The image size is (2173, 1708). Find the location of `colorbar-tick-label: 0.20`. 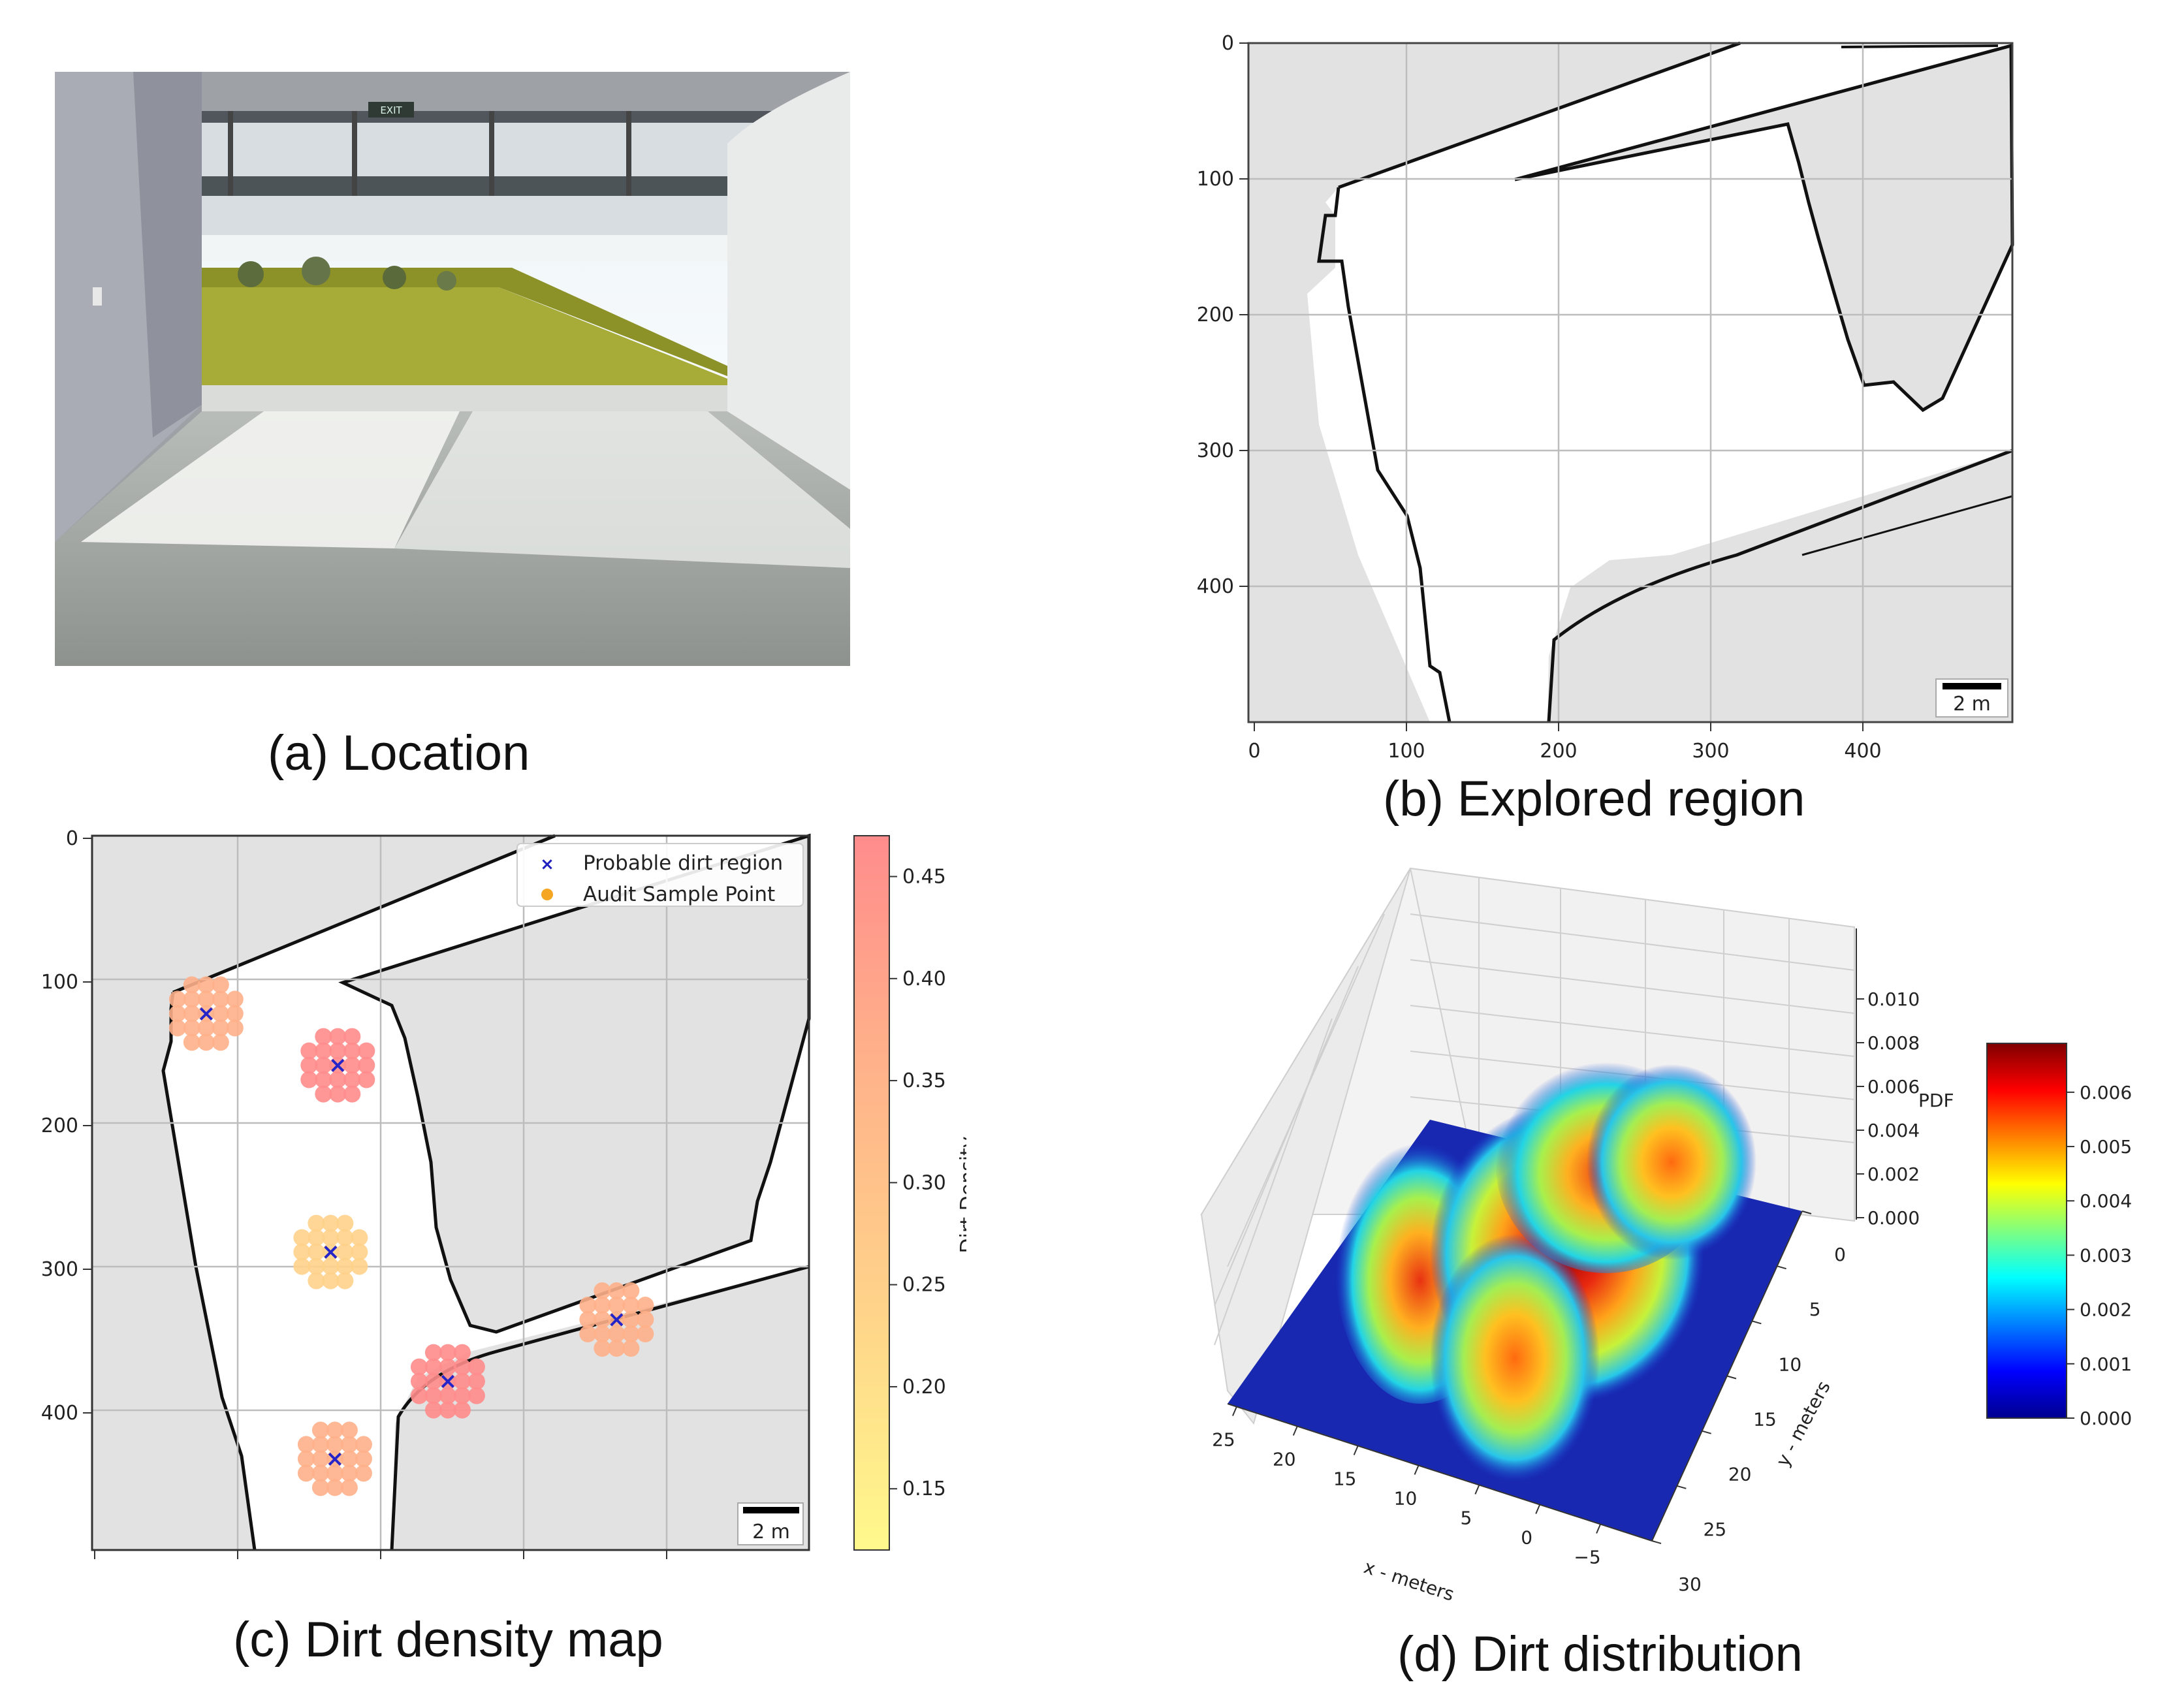

colorbar-tick-label: 0.20 is located at coordinates (924, 1387).